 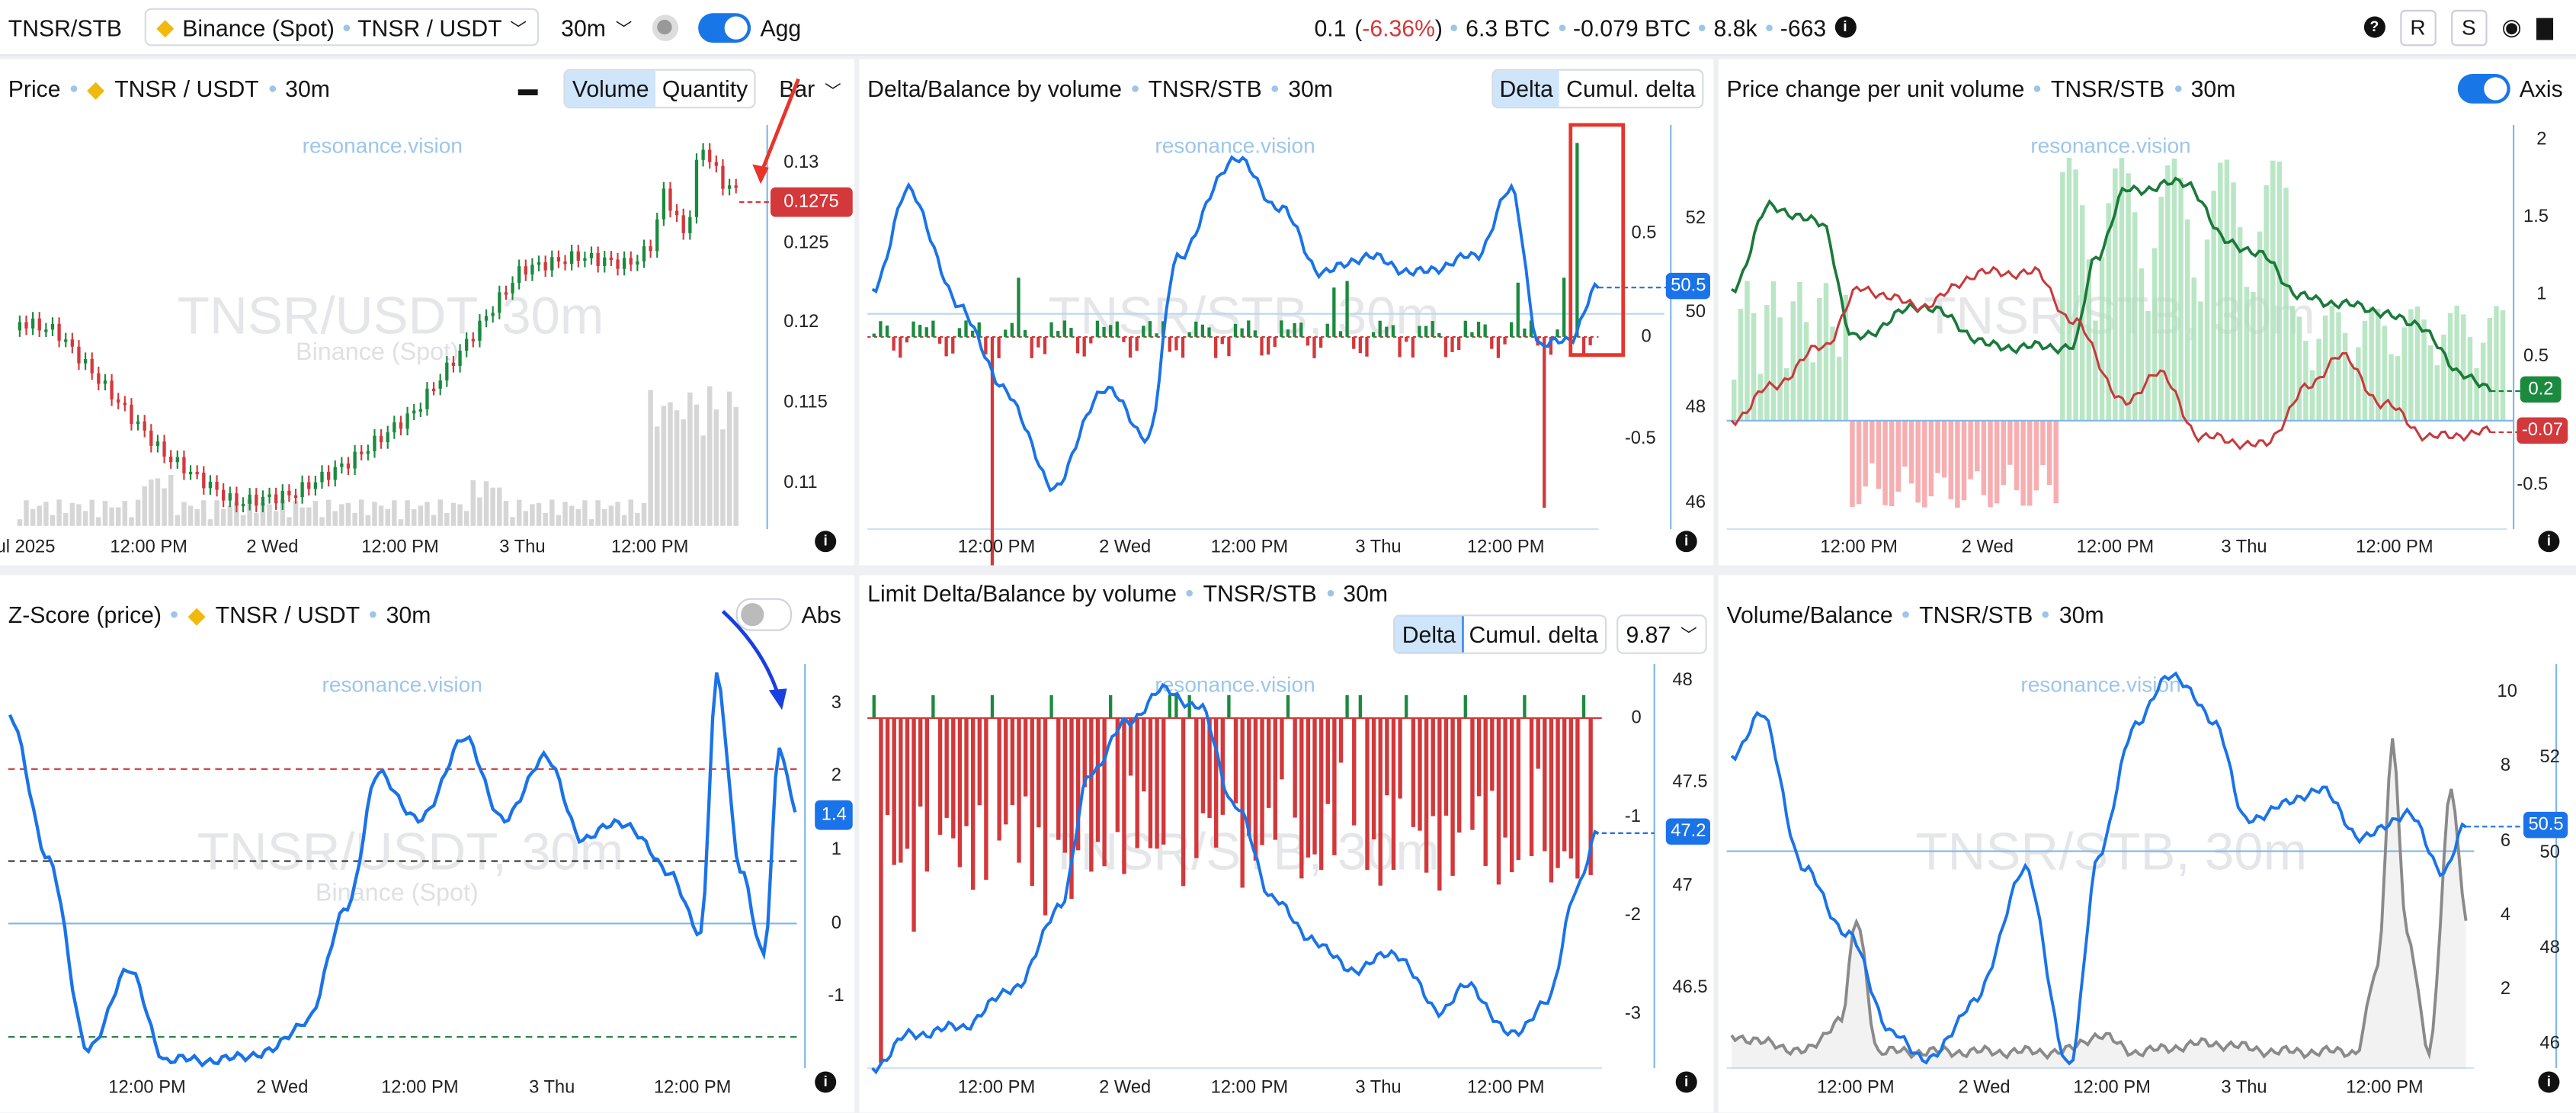 I want to click on volume-mode-tabs: Volume Quantity, so click(x=660, y=89).